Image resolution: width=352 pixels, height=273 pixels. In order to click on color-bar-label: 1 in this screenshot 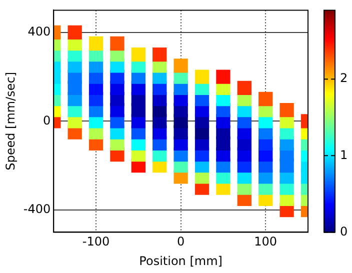, I will do `click(344, 155)`.